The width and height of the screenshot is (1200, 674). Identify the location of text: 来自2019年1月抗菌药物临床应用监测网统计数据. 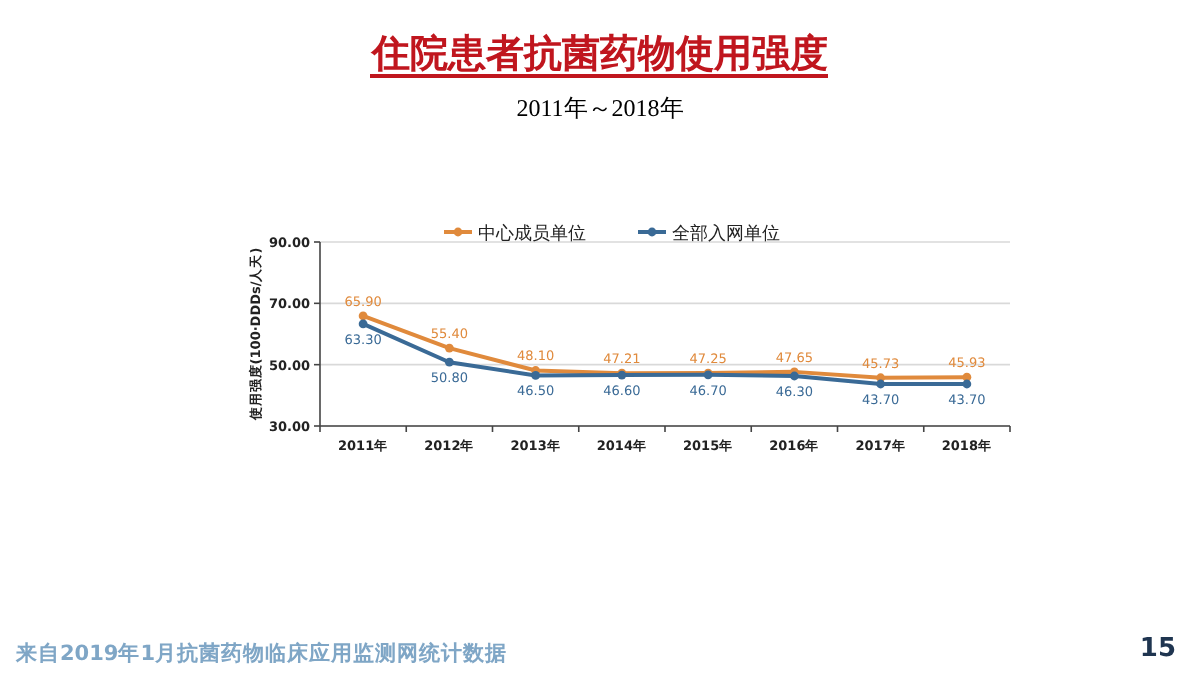
(261, 653).